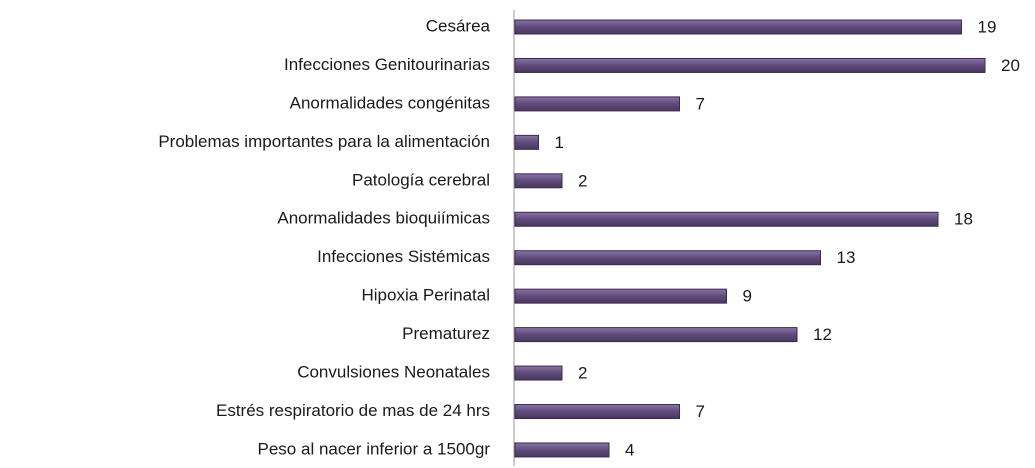  Describe the element at coordinates (747, 296) in the screenshot. I see `value-label: 9` at that location.